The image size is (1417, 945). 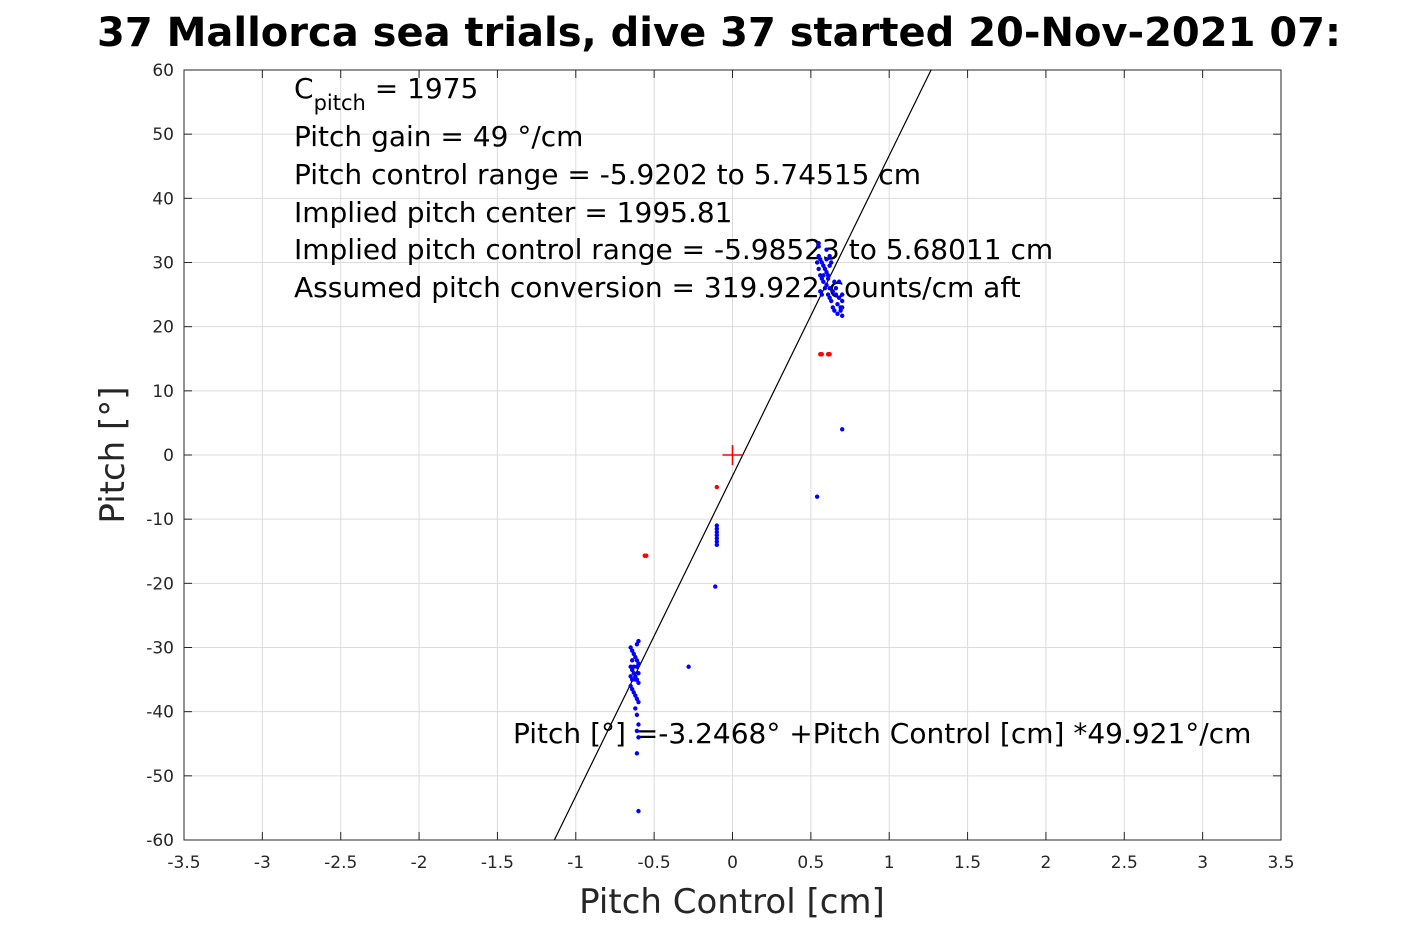 What do you see at coordinates (732, 863) in the screenshot?
I see `x-tick-label: 0` at bounding box center [732, 863].